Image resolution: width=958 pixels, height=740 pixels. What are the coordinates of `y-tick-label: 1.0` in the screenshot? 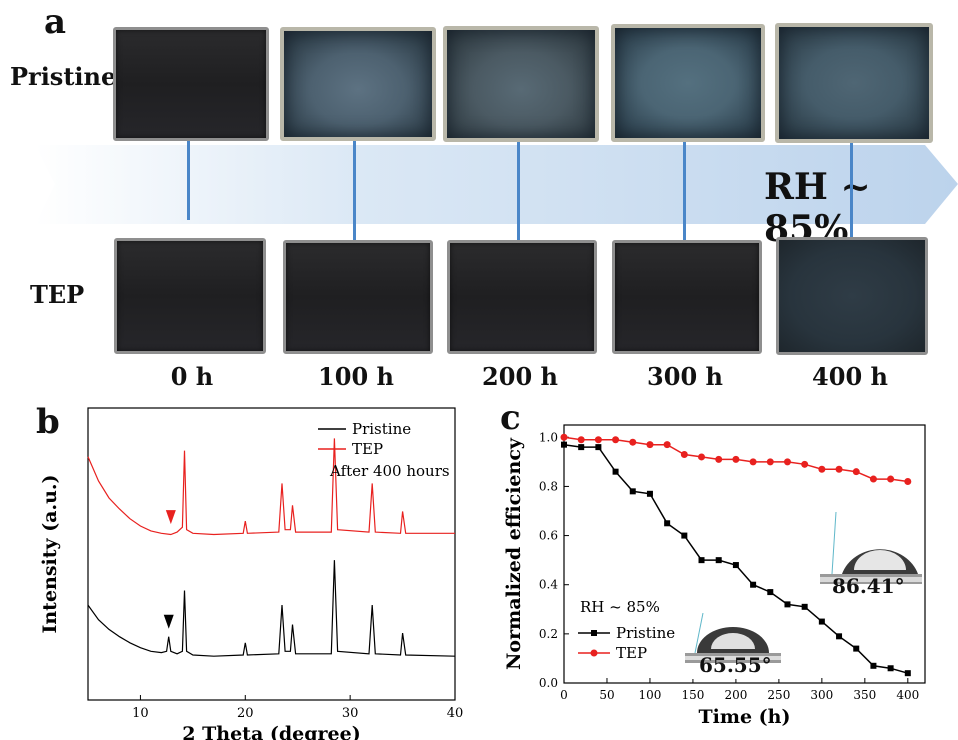 It's located at (548, 437).